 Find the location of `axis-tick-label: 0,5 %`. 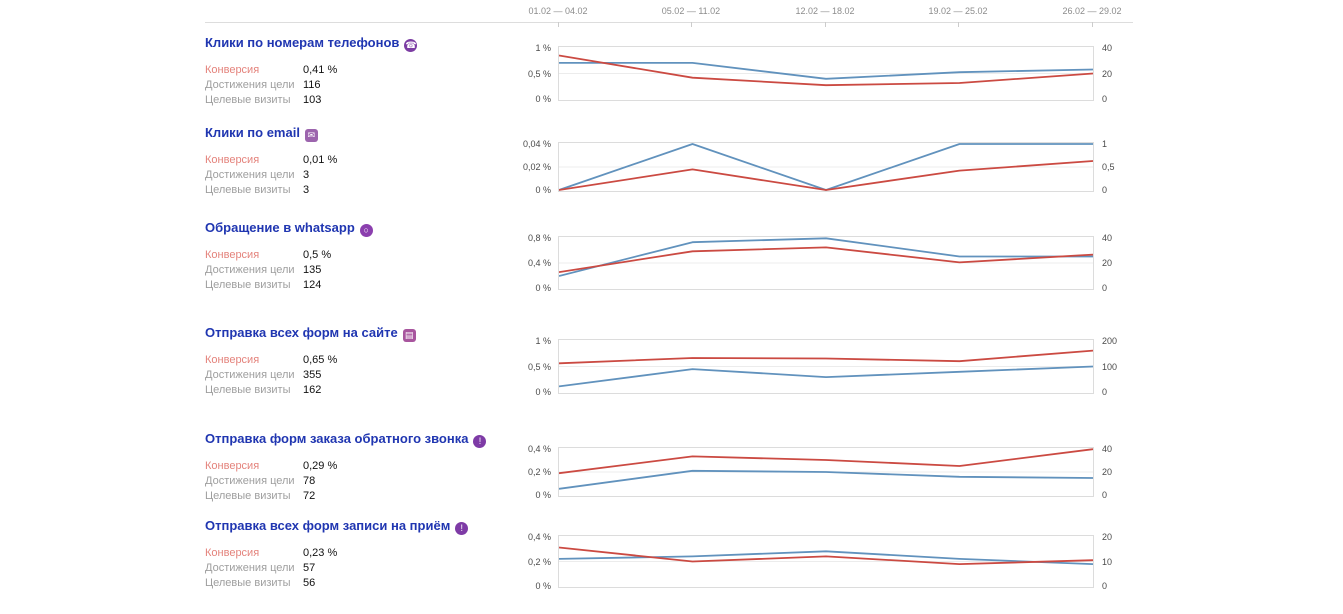

axis-tick-label: 0,5 % is located at coordinates (539, 73).